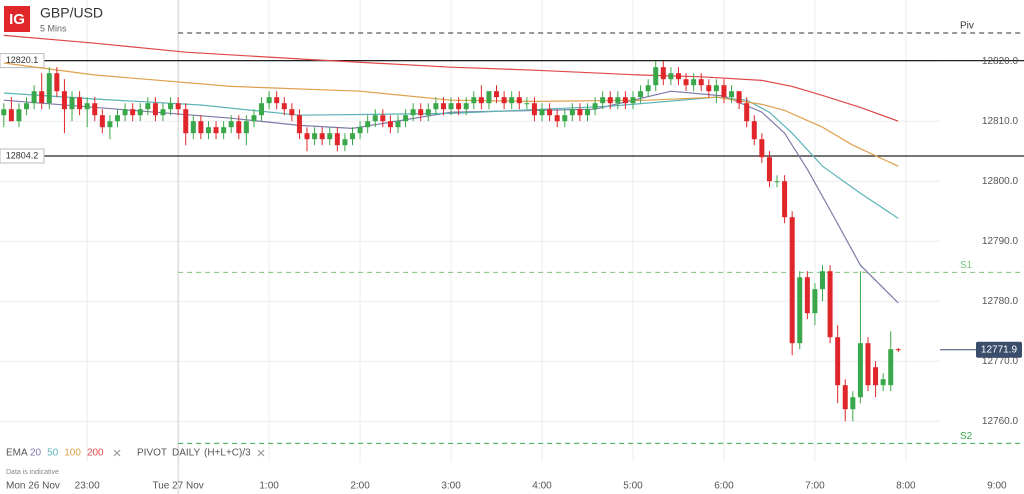 This screenshot has height=494, width=1024. What do you see at coordinates (17, 19) in the screenshot?
I see `logo: IG` at bounding box center [17, 19].